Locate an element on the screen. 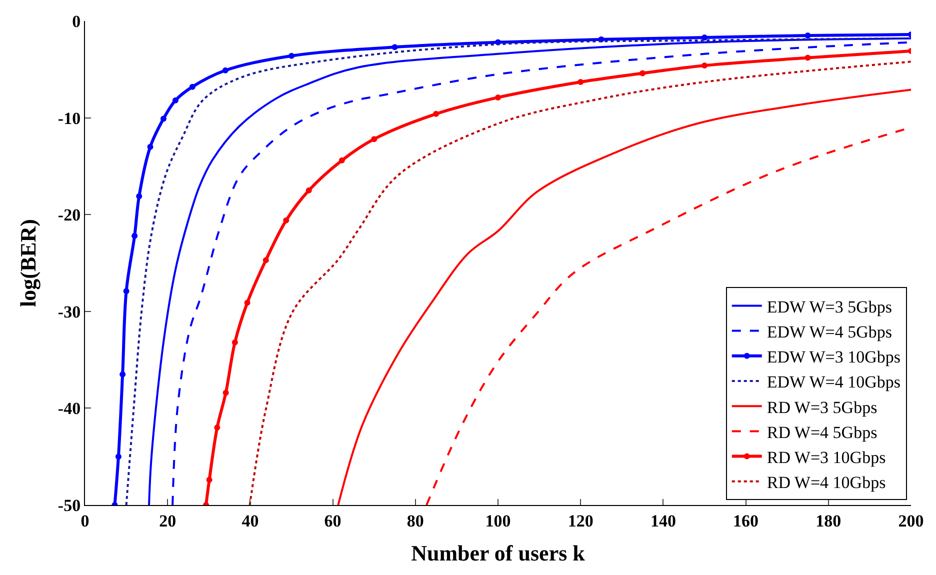  x-tick-label: 80 is located at coordinates (415, 520).